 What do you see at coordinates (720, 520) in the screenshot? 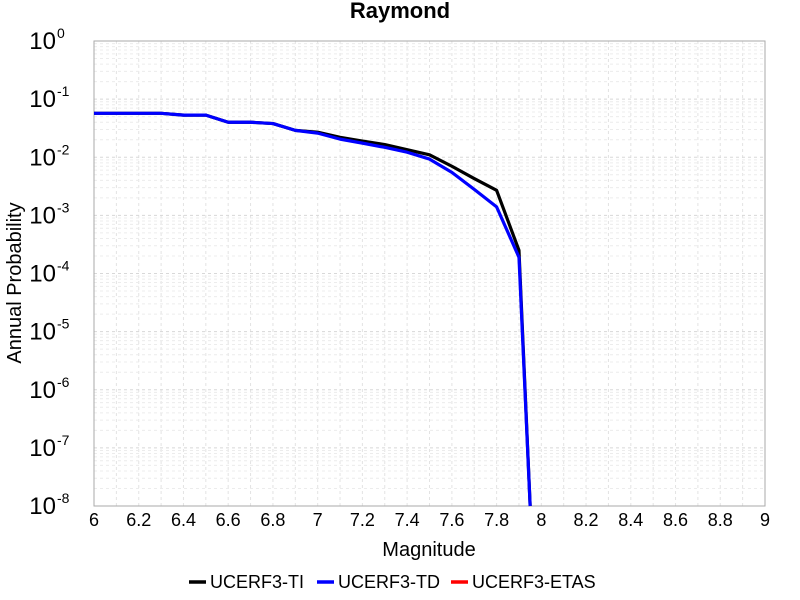
I see `x-tick-label: 8.8` at bounding box center [720, 520].